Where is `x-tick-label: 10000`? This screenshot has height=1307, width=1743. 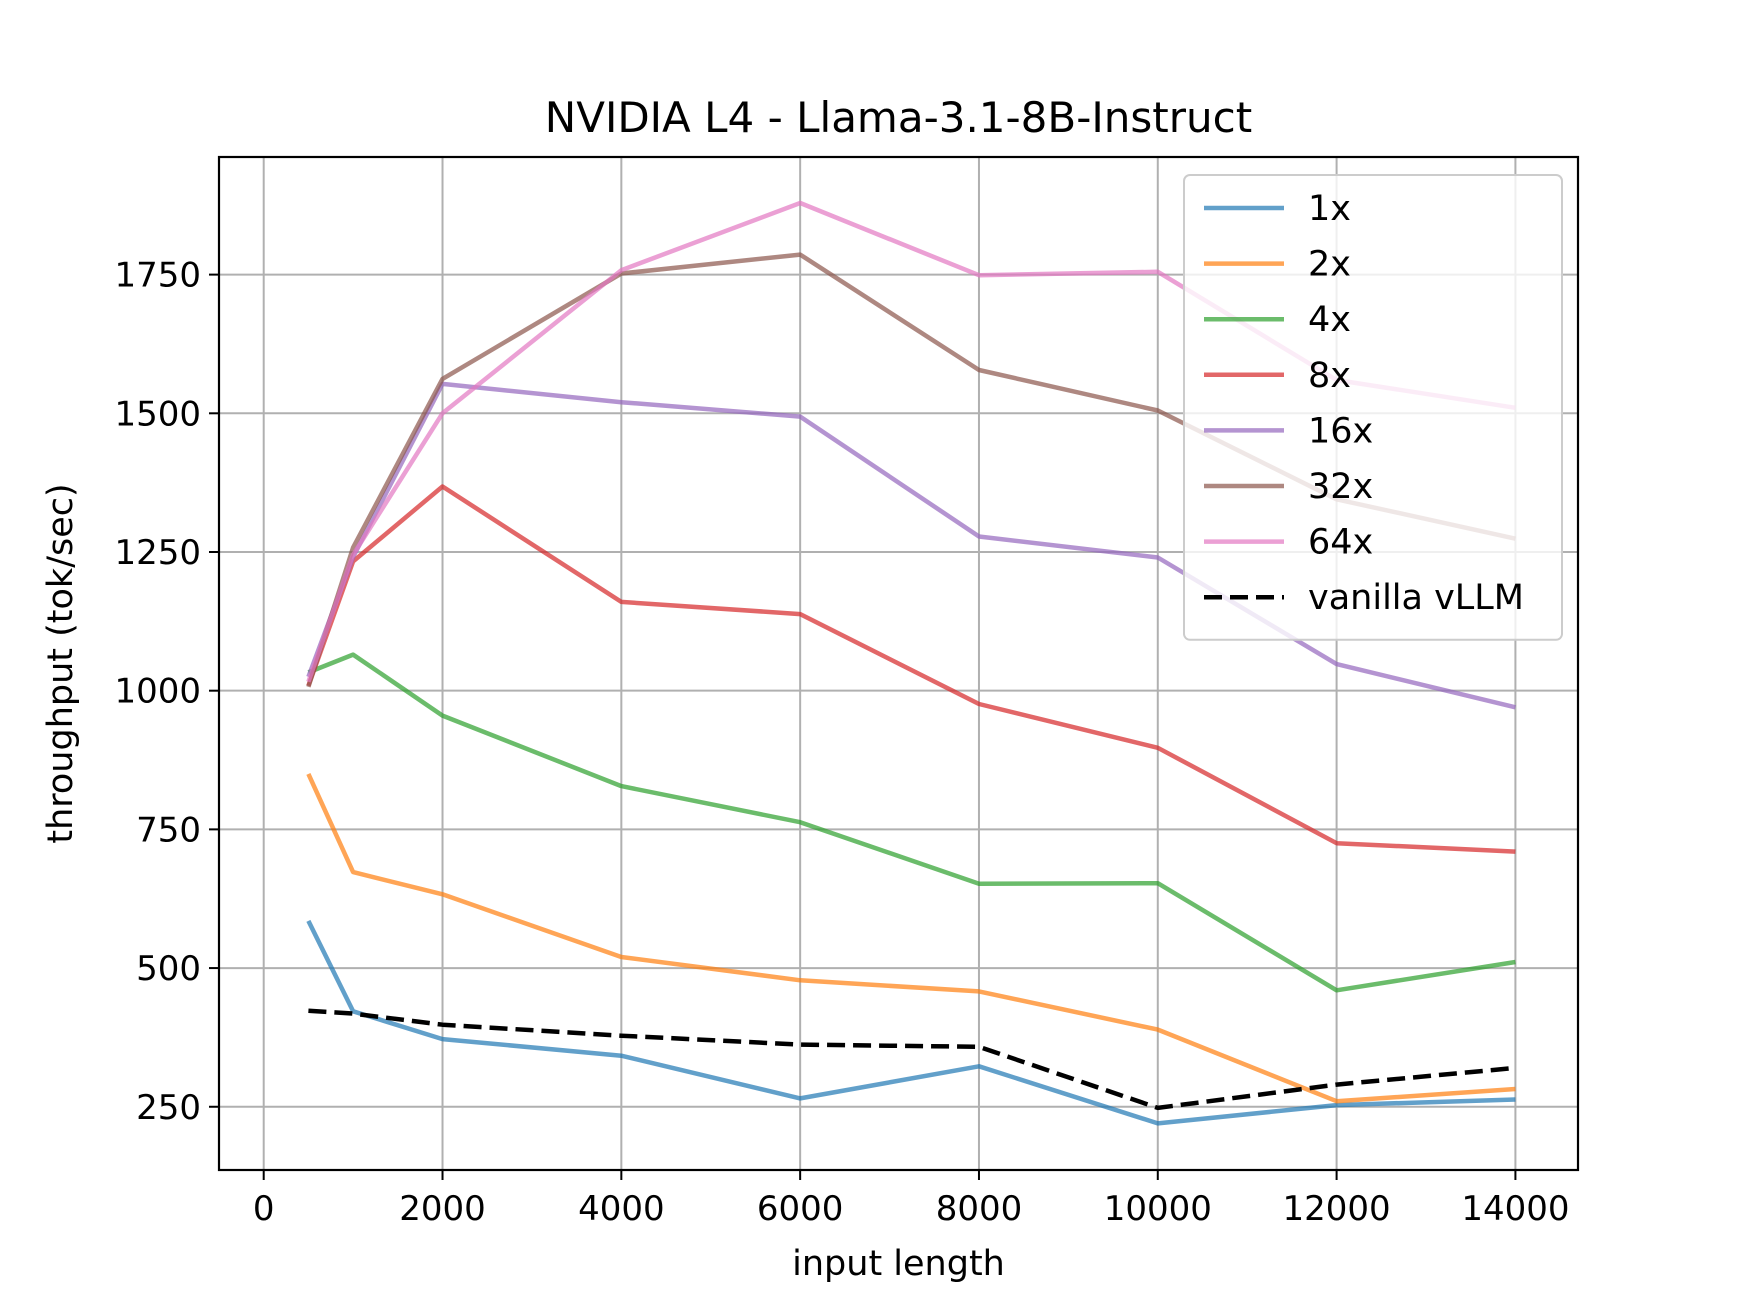 x-tick-label: 10000 is located at coordinates (1158, 1209).